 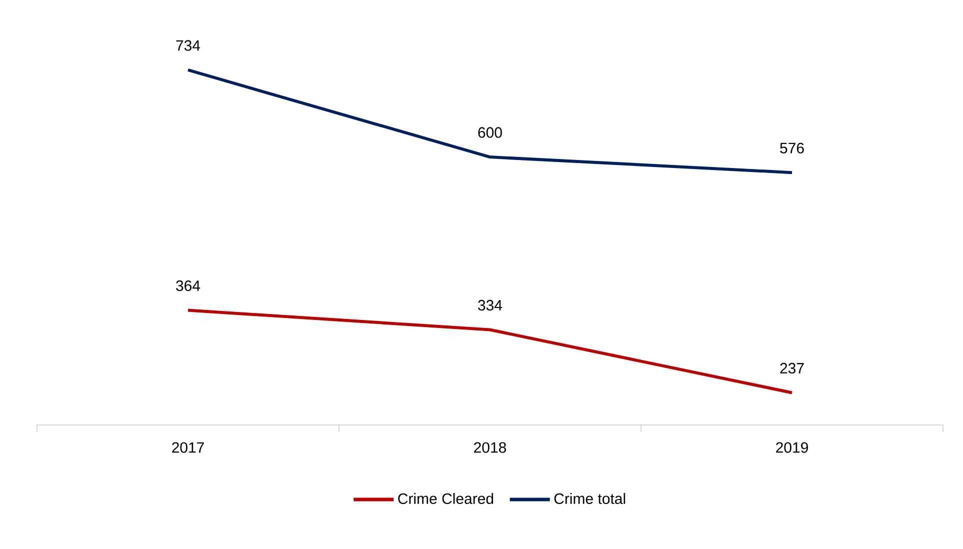 What do you see at coordinates (490, 447) in the screenshot?
I see `x-tick-label: 2018` at bounding box center [490, 447].